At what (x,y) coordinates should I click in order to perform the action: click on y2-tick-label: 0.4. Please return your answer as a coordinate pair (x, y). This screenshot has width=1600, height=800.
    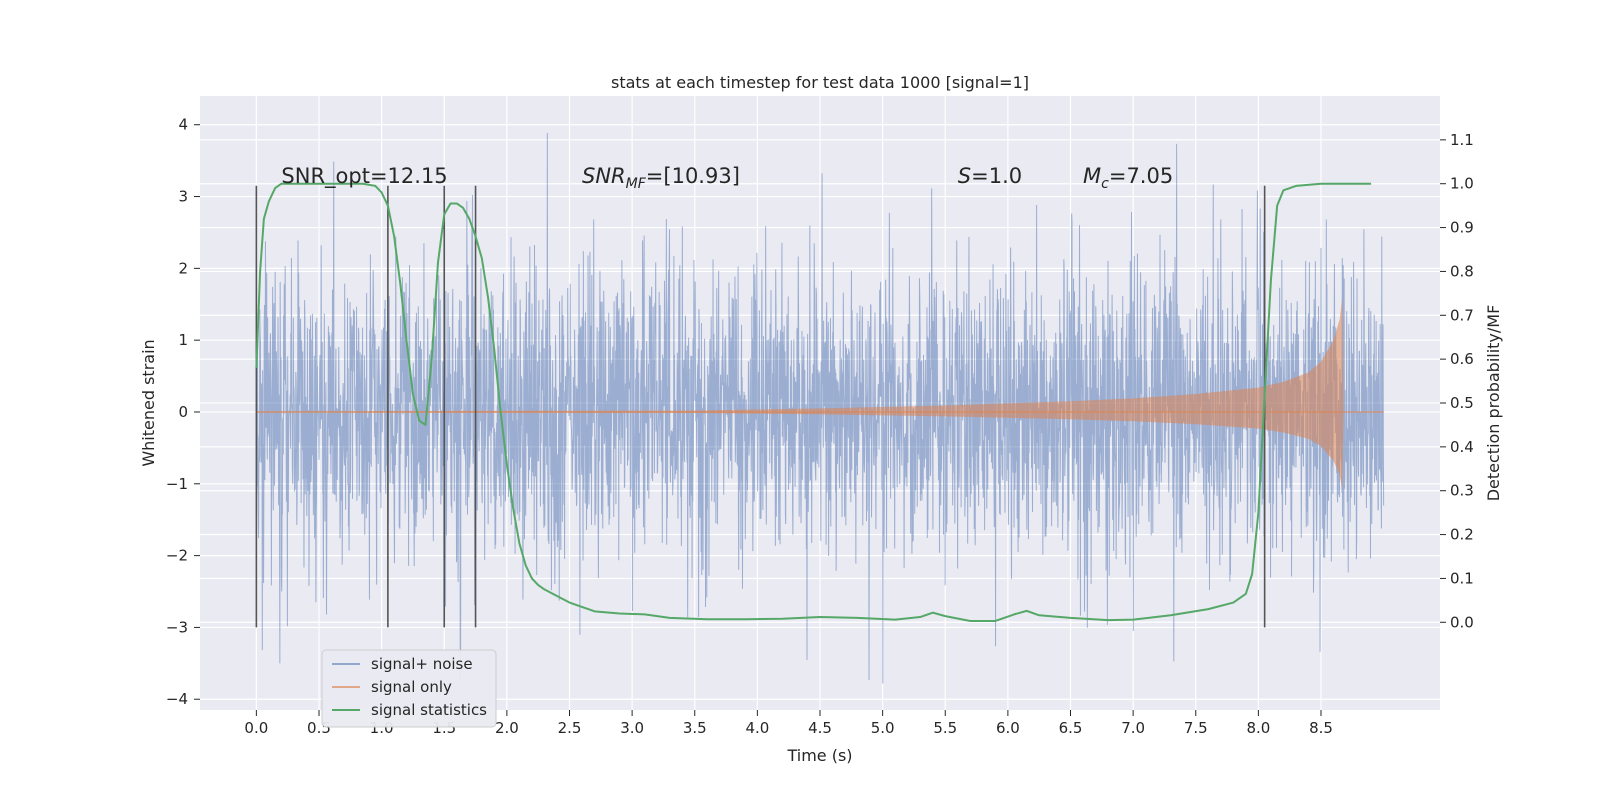
    Looking at the image, I should click on (1462, 447).